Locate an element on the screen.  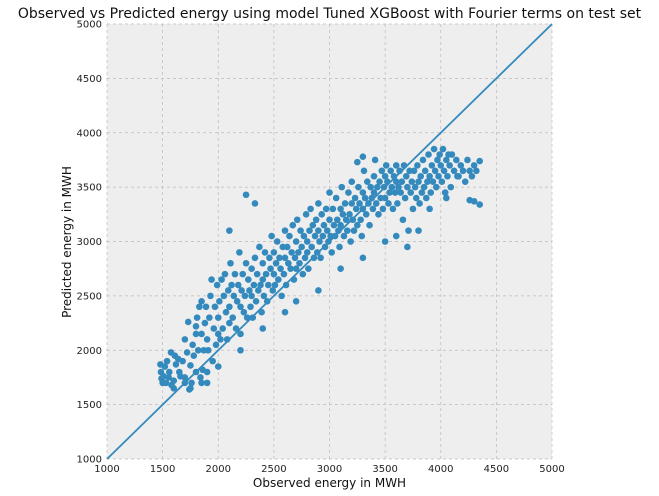
y-tick-label: 3000 is located at coordinates (89, 242).